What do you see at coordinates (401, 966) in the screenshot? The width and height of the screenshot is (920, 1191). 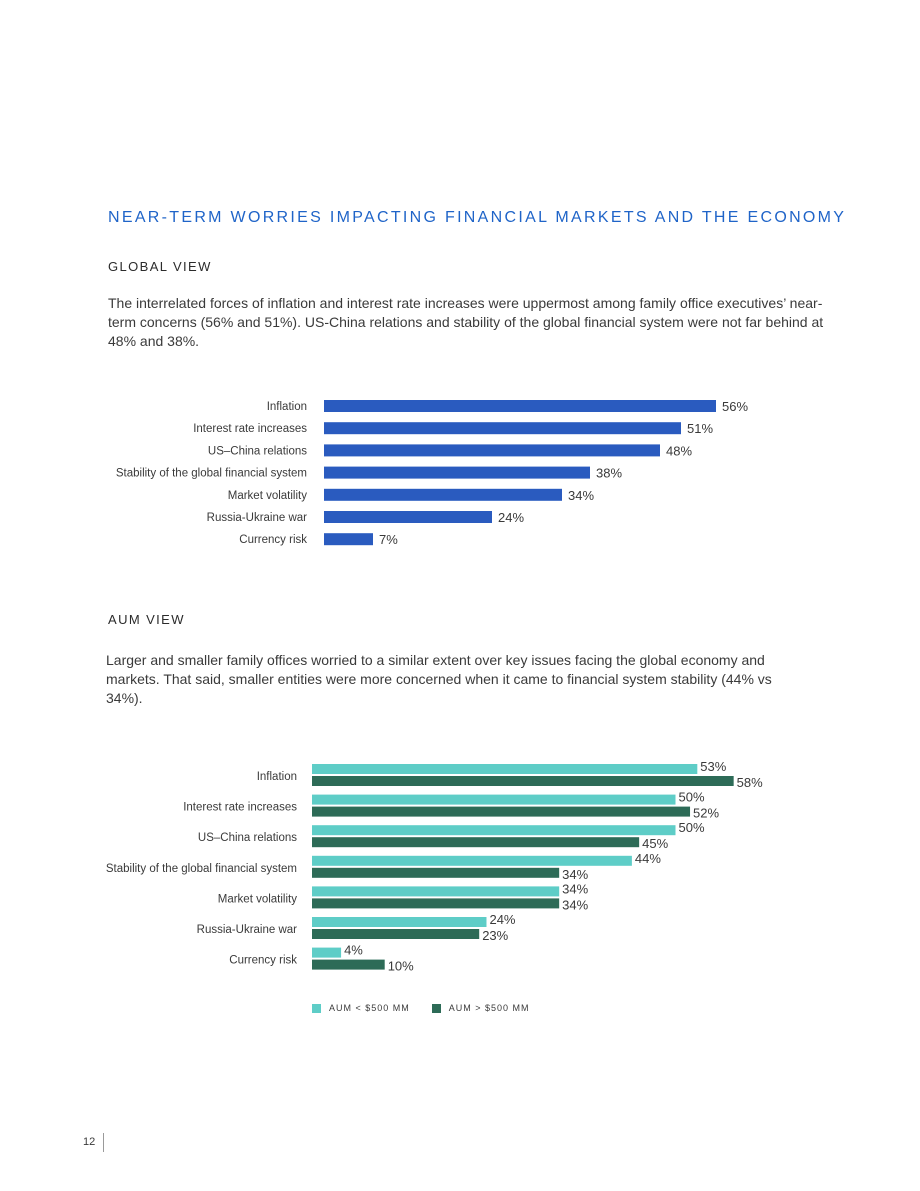 I see `value-label: 10%` at bounding box center [401, 966].